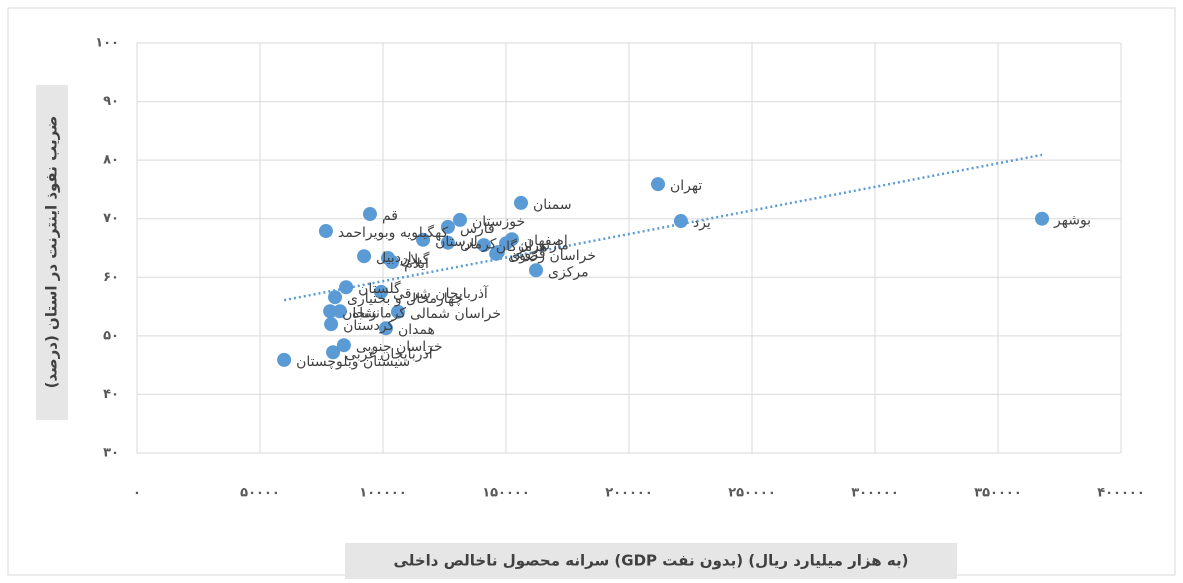 This screenshot has height=583, width=1183. I want to click on y-tick-label: ۴۰, so click(111, 394).